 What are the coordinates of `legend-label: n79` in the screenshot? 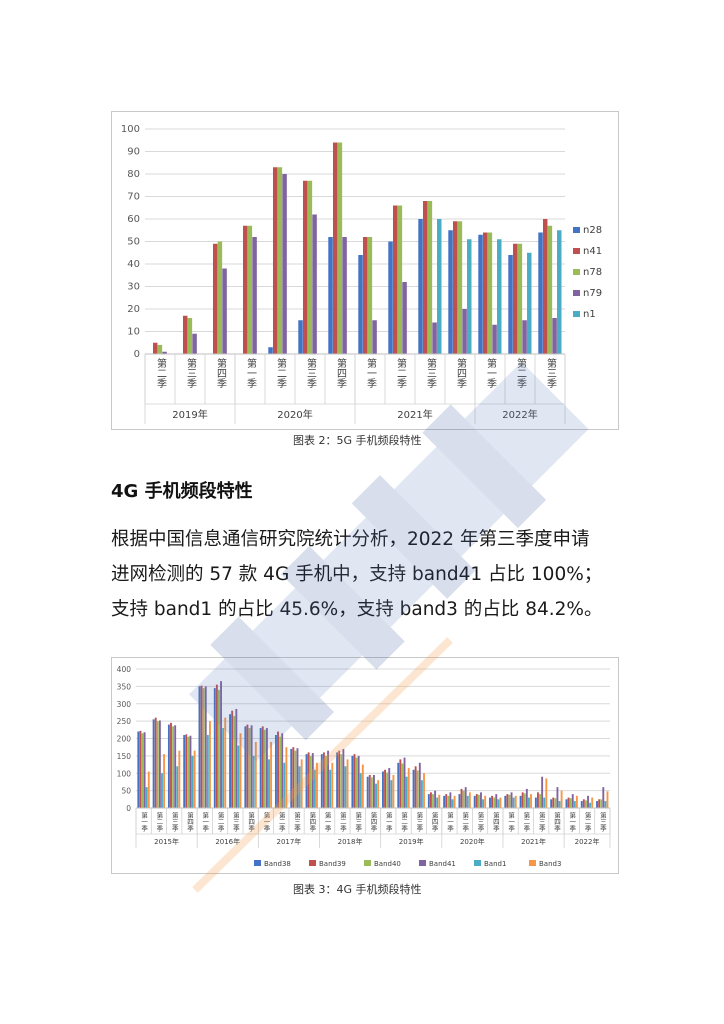 It's located at (592, 293).